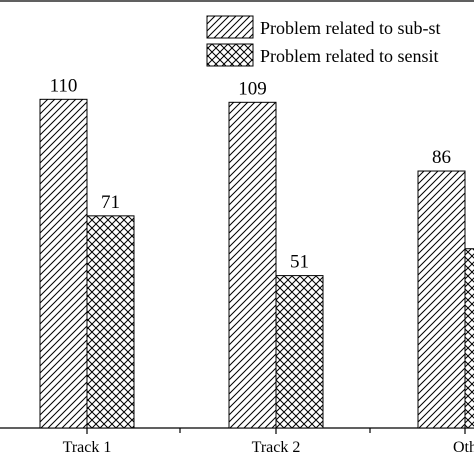 The image size is (474, 474). Describe the element at coordinates (87, 447) in the screenshot. I see `x-tick-label-0: Track 1` at that location.